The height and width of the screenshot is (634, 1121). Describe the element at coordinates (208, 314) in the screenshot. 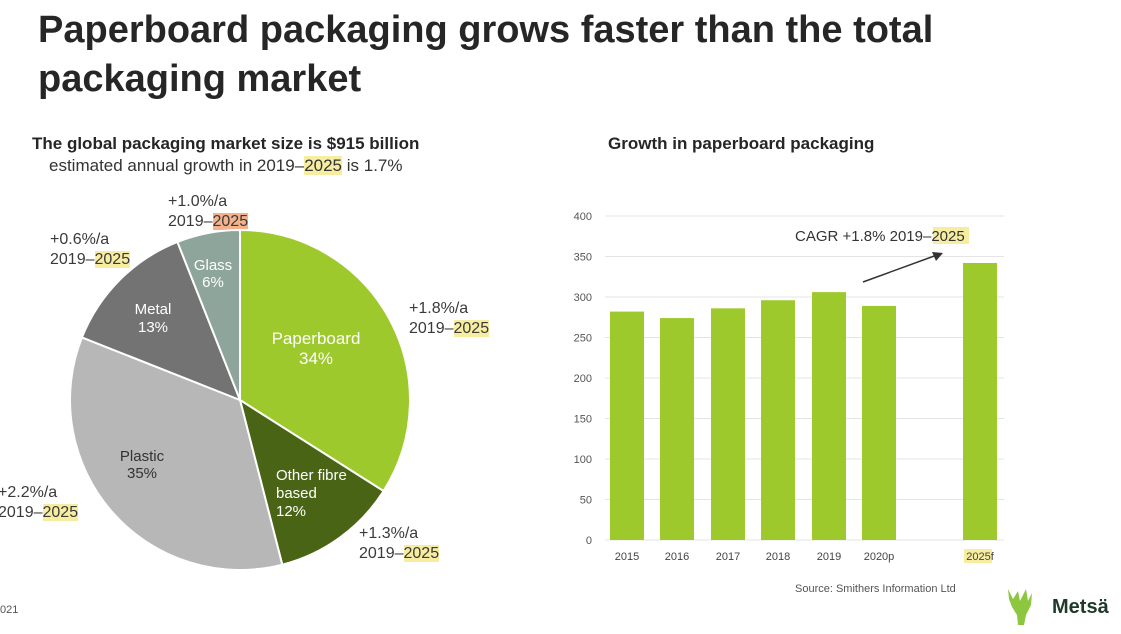

I see `pie-slice-glass` at that location.